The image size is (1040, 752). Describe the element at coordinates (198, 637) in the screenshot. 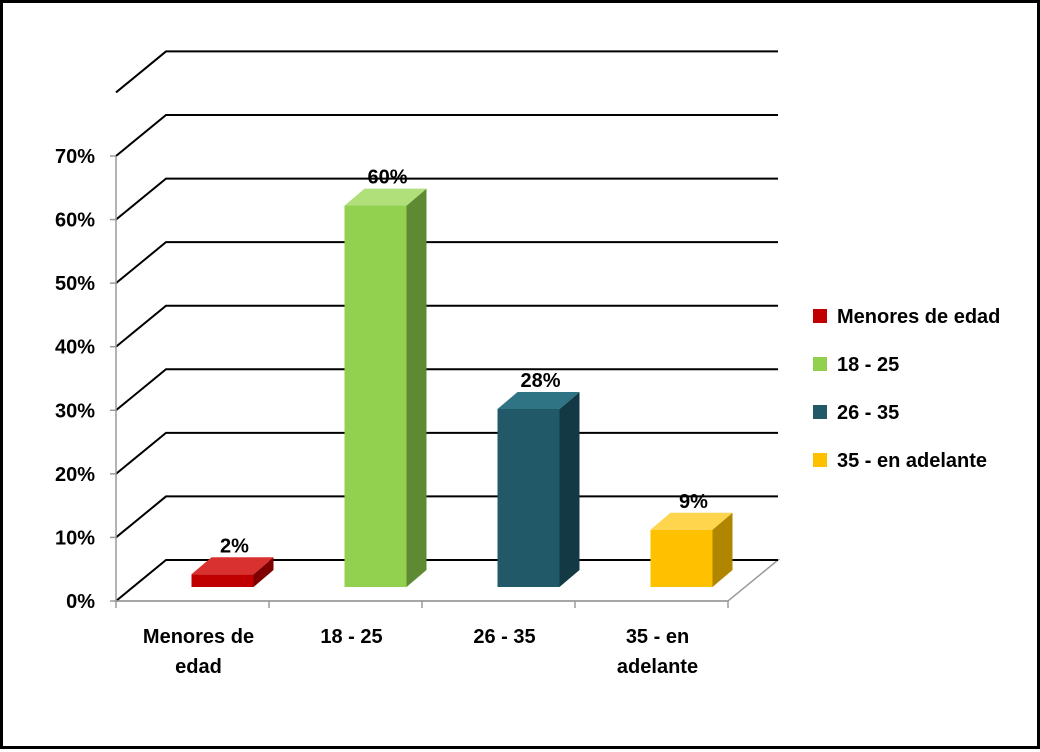

I see `x-tick-label: Menores de` at that location.